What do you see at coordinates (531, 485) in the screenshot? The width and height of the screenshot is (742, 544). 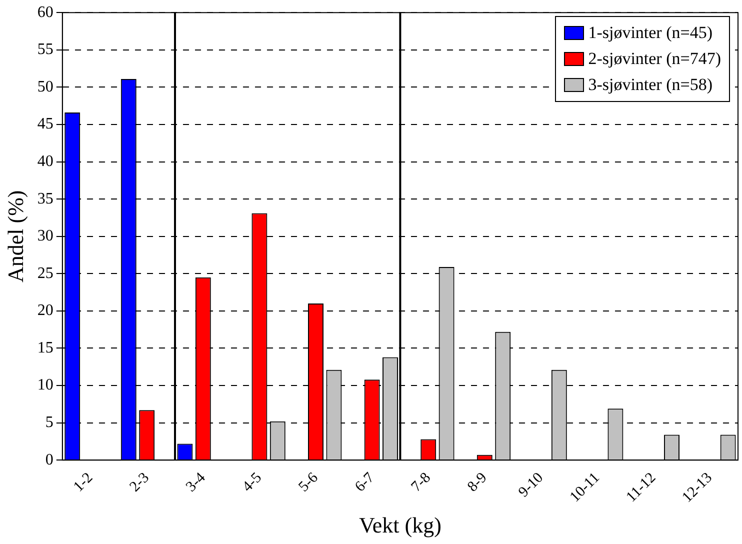 I see `x-tick-label: 9-10` at bounding box center [531, 485].